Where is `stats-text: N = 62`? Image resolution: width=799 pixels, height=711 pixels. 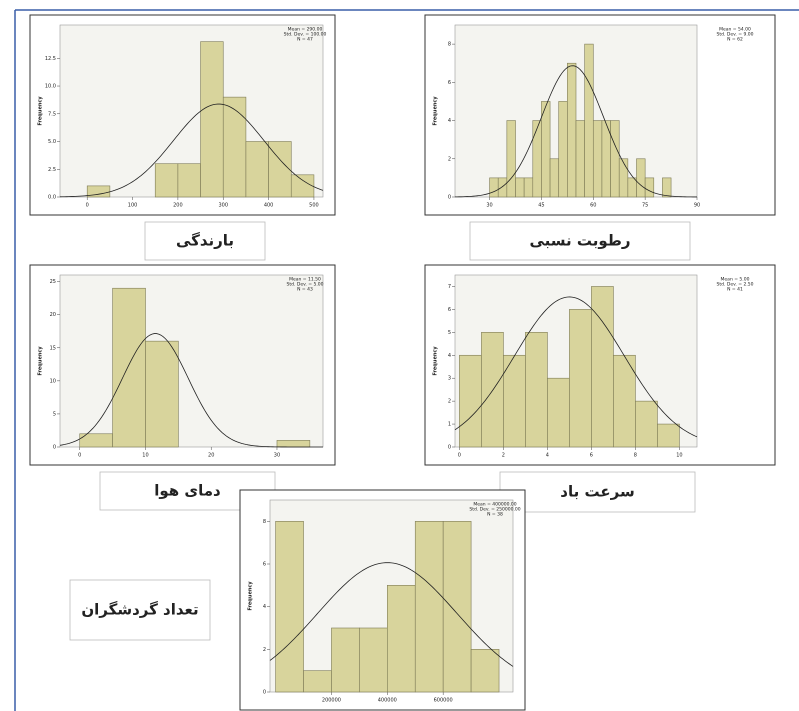 stats-text: N = 62 is located at coordinates (735, 40).